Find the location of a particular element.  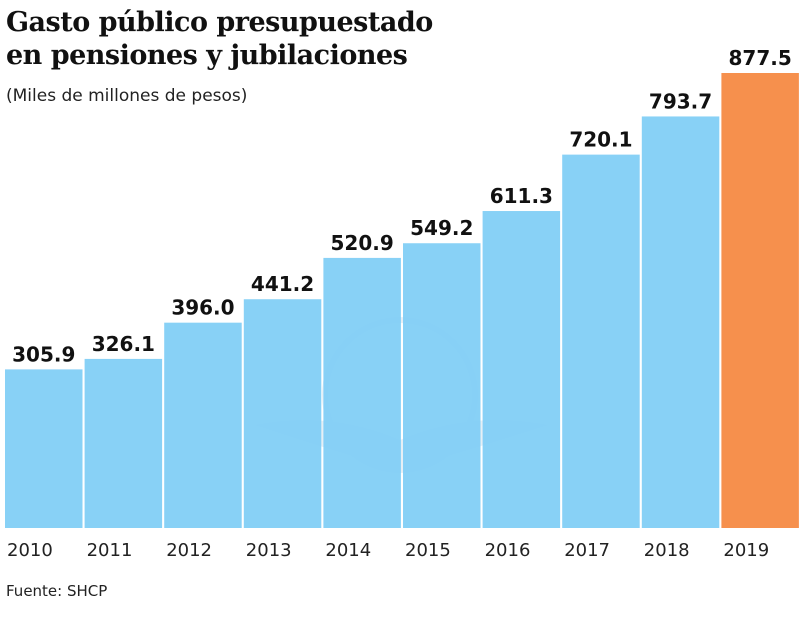

value-label-2019: 877.5 is located at coordinates (760, 58).